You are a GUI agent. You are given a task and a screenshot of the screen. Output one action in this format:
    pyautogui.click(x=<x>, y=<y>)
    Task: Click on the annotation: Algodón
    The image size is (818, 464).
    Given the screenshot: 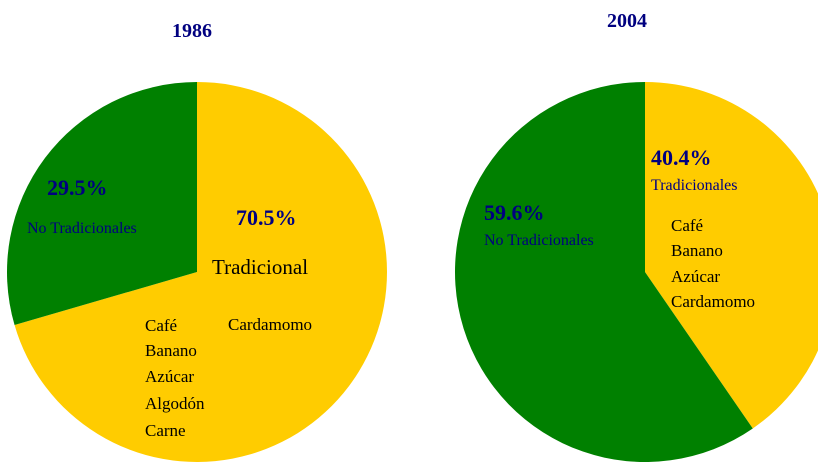 What is the action you would take?
    pyautogui.click(x=175, y=403)
    